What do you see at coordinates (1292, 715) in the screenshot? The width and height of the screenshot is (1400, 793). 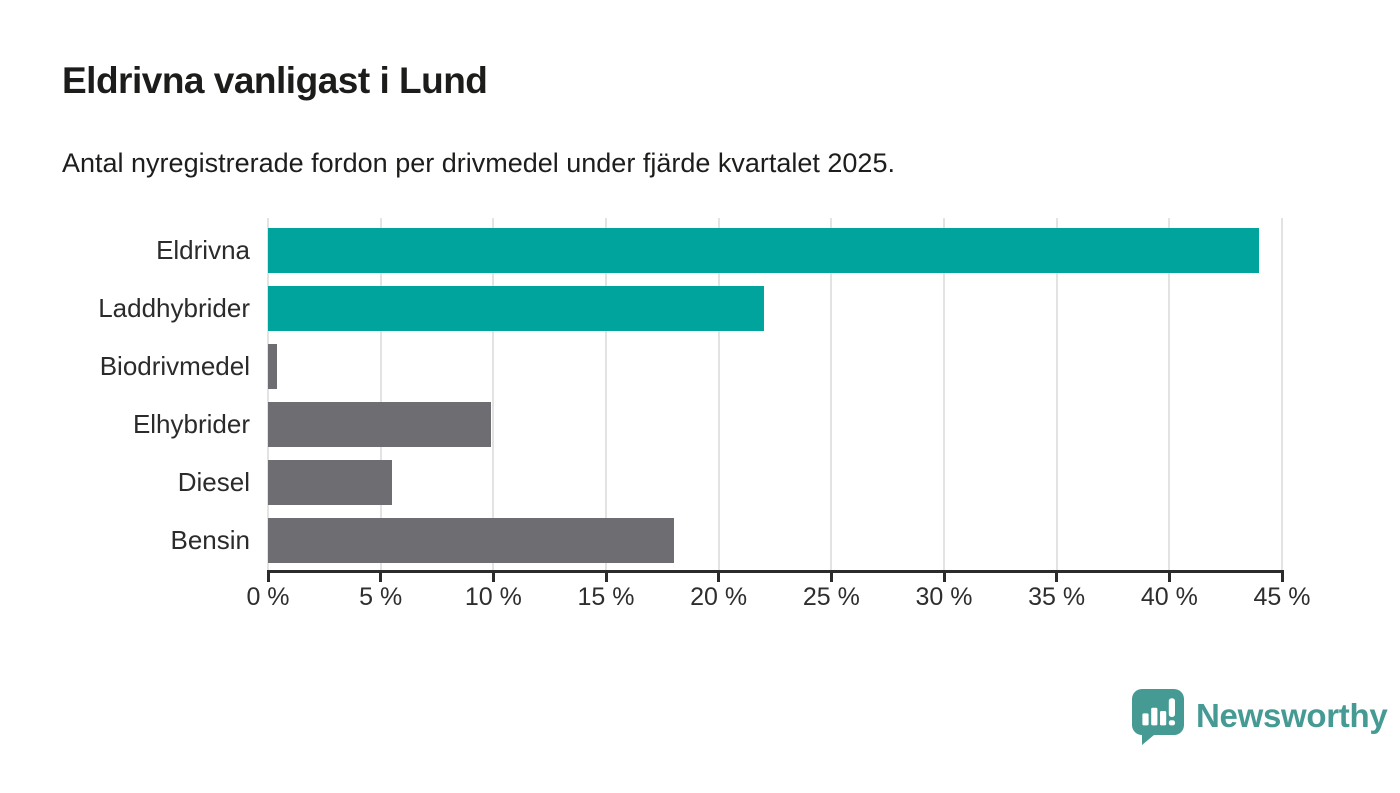 I see `newsworthy-logo-text: Newsworthy` at bounding box center [1292, 715].